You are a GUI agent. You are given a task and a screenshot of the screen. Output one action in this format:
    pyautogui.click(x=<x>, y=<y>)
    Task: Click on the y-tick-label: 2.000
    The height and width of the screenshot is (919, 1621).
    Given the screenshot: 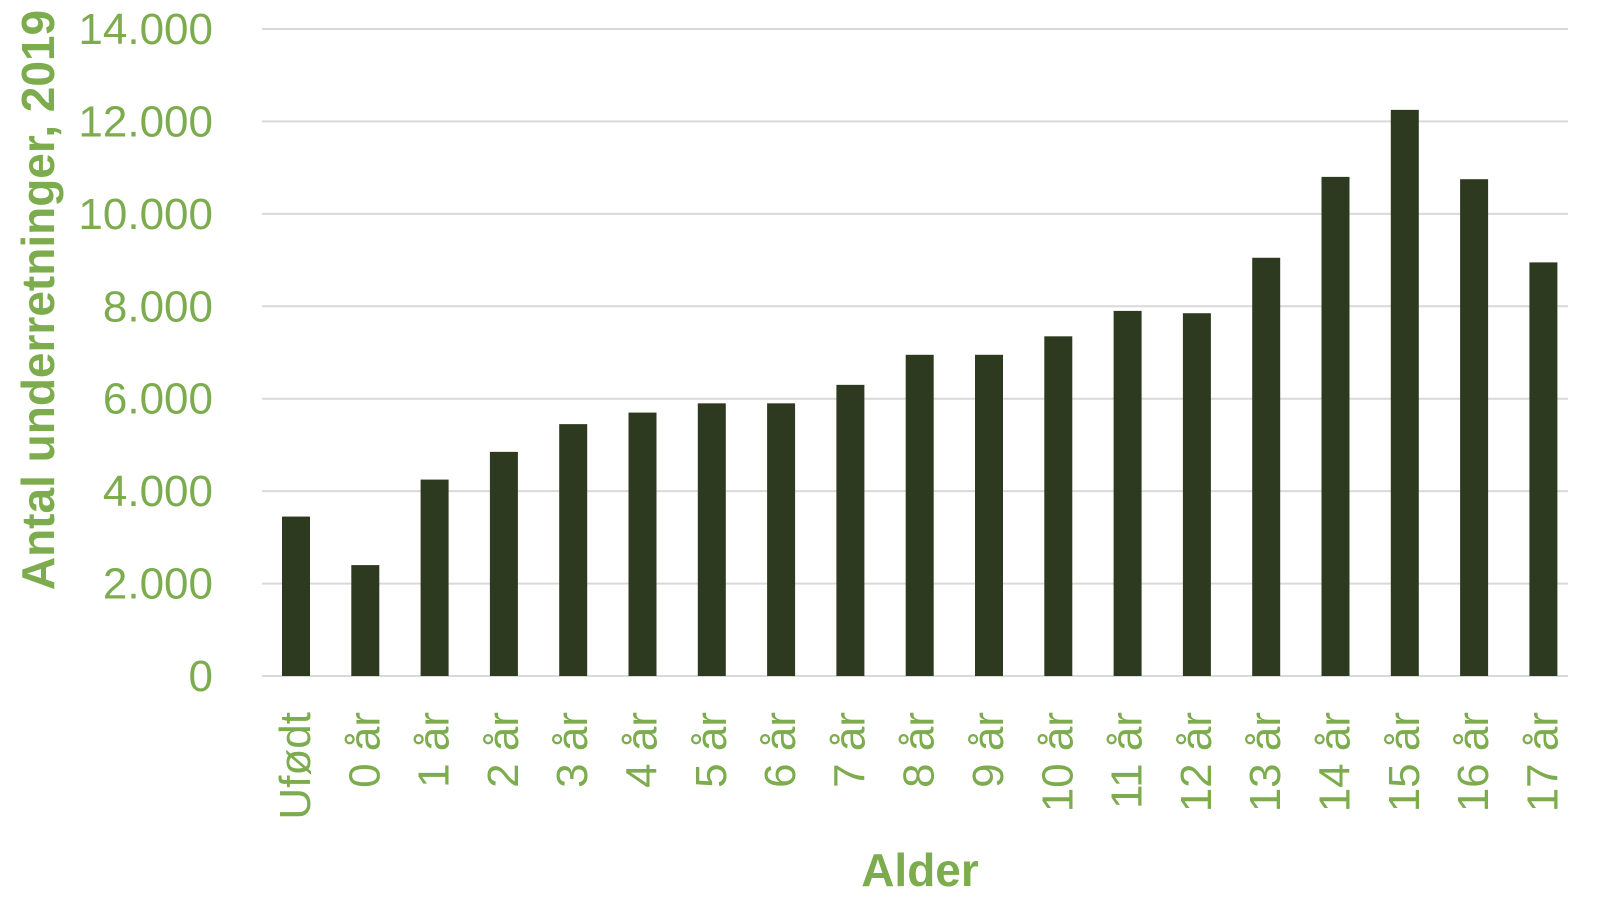 What is the action you would take?
    pyautogui.click(x=158, y=584)
    